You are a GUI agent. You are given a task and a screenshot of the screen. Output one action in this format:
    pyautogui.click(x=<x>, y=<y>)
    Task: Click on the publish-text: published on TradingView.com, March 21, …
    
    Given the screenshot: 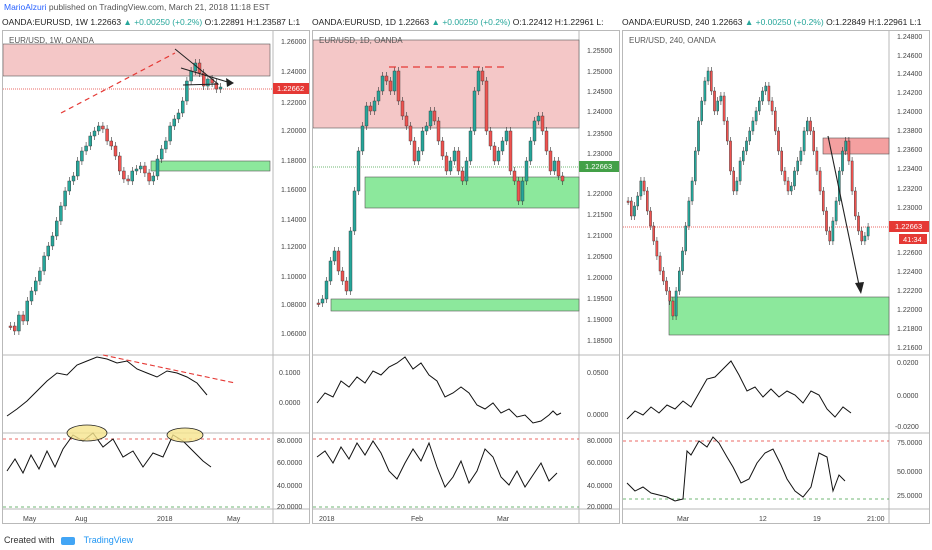 What is the action you would take?
    pyautogui.click(x=158, y=7)
    